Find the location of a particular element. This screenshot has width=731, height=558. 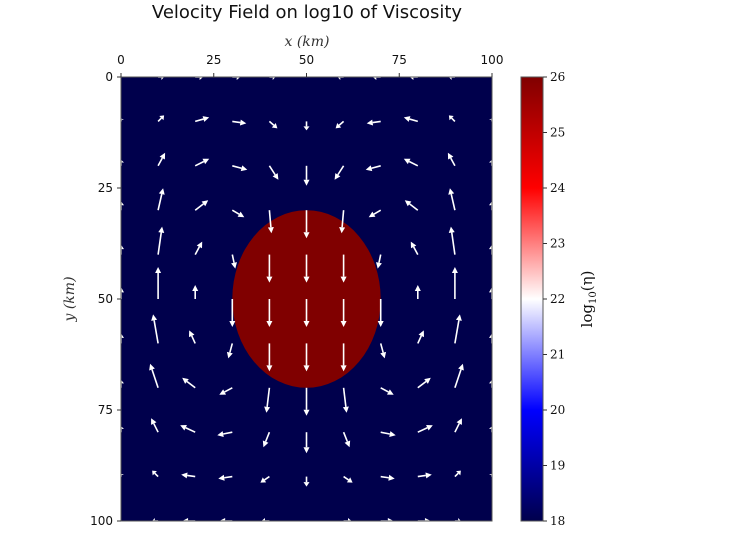

chart-title: Velocity Field on log10 of Viscosity is located at coordinates (307, 12).